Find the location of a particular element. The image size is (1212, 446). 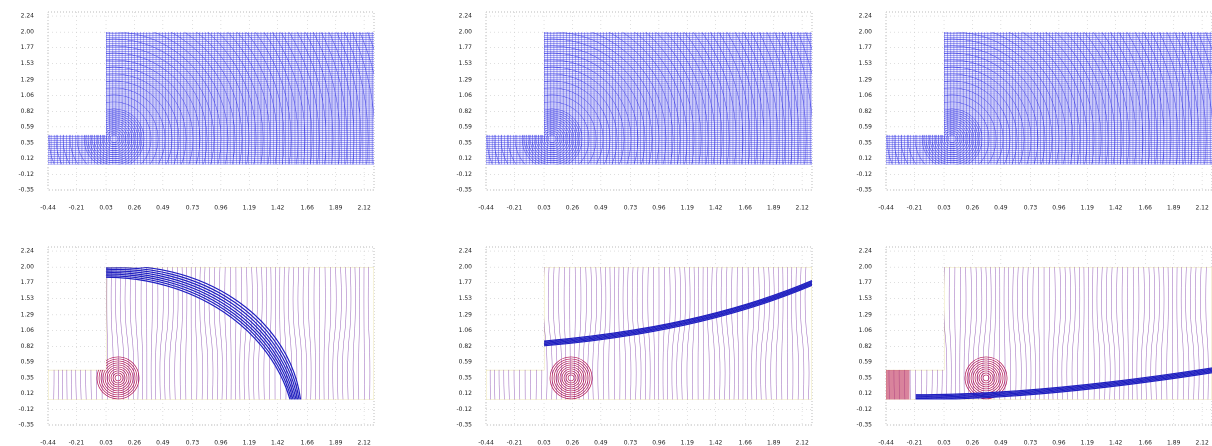

x-tick-label: 2.12 is located at coordinates (802, 208).